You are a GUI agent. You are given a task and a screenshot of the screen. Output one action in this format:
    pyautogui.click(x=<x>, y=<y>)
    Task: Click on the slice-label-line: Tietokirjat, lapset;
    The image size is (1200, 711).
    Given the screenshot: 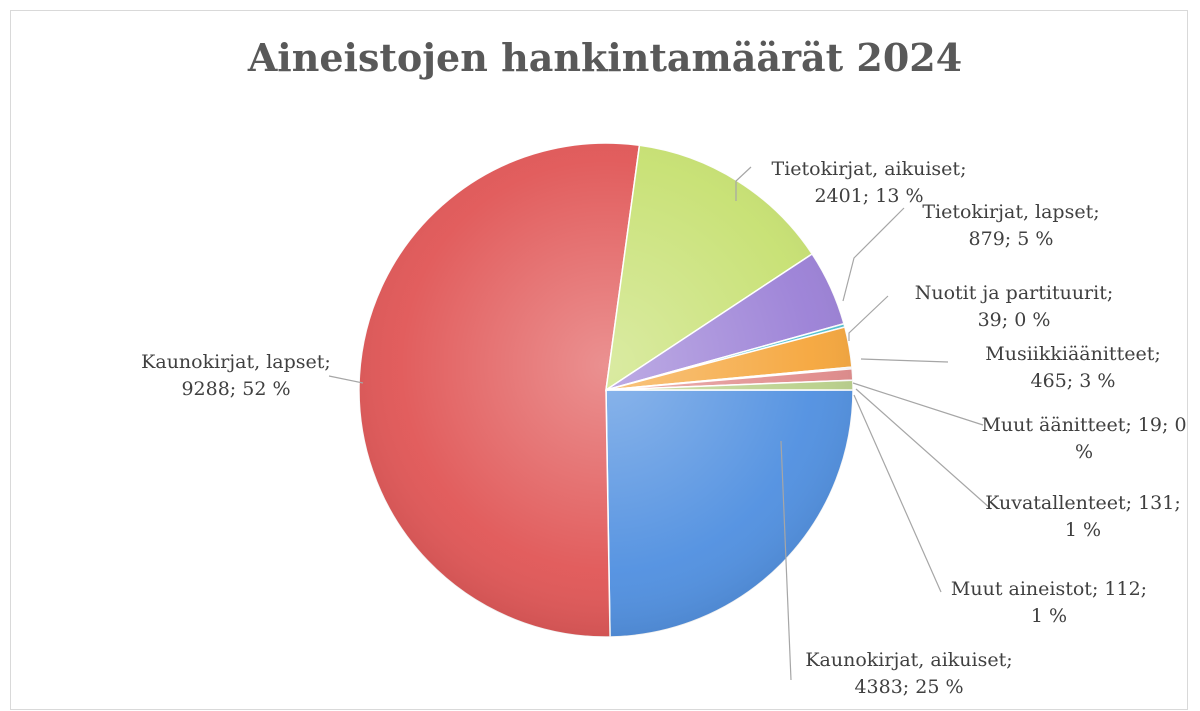 What is the action you would take?
    pyautogui.click(x=1010, y=212)
    